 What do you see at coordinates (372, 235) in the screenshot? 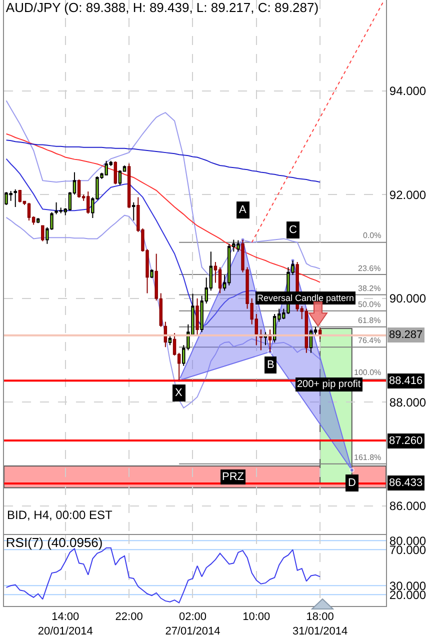
I see `annotation: 0.0%` at bounding box center [372, 235].